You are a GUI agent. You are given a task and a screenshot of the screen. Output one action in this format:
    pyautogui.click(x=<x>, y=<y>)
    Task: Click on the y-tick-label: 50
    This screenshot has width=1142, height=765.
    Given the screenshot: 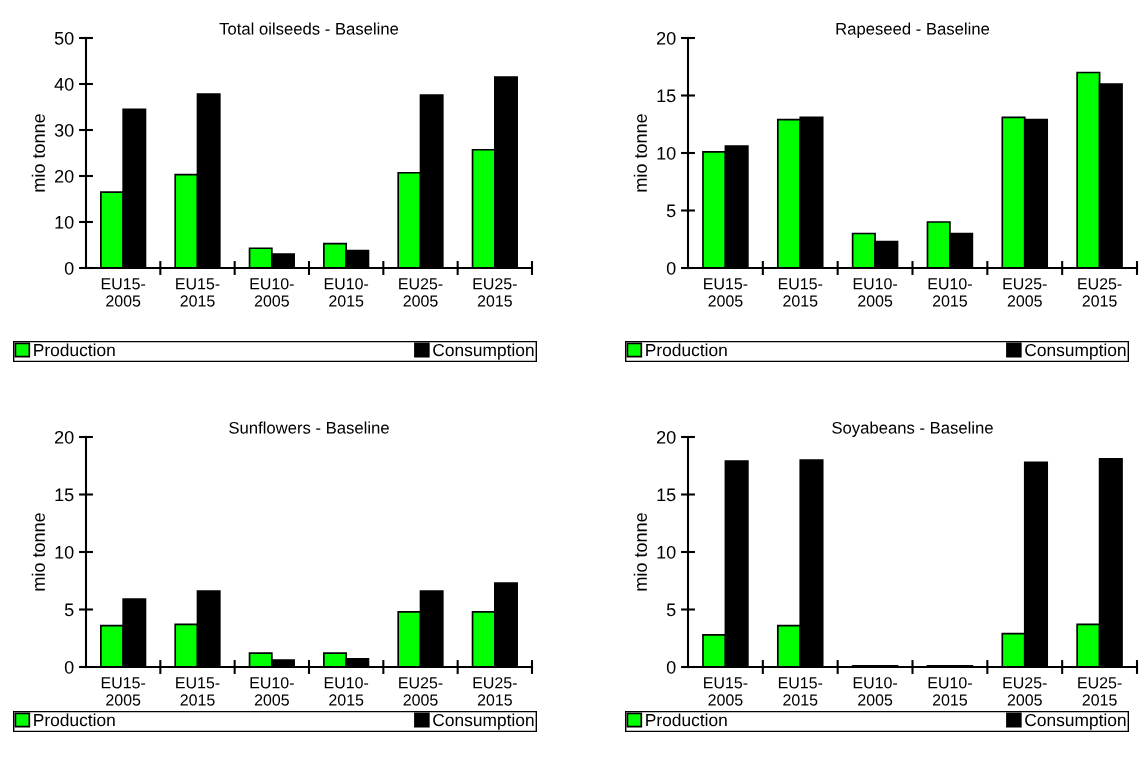 What is the action you would take?
    pyautogui.click(x=64, y=38)
    